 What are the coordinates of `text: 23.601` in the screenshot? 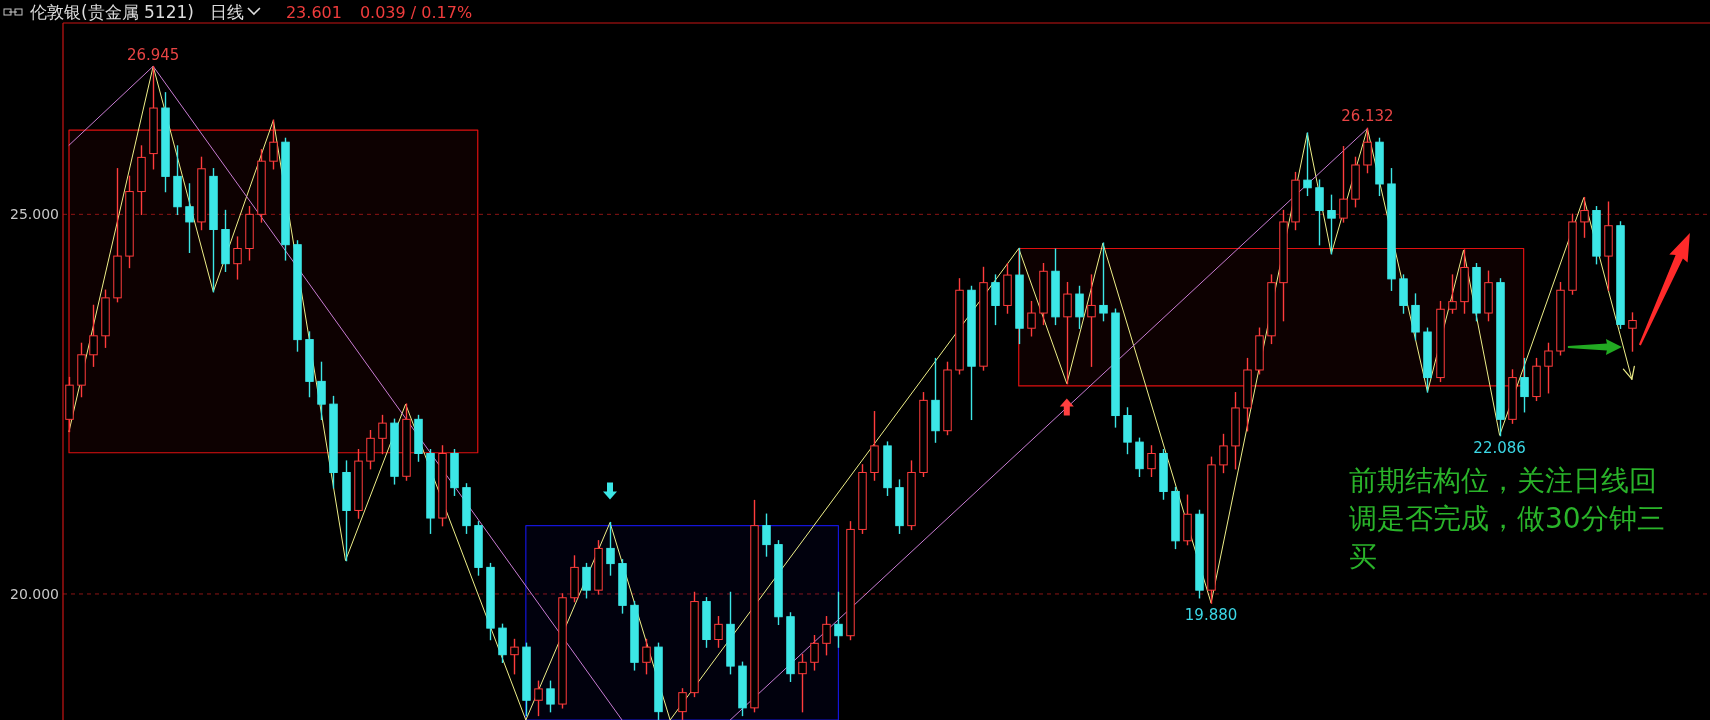 It's located at (313, 12).